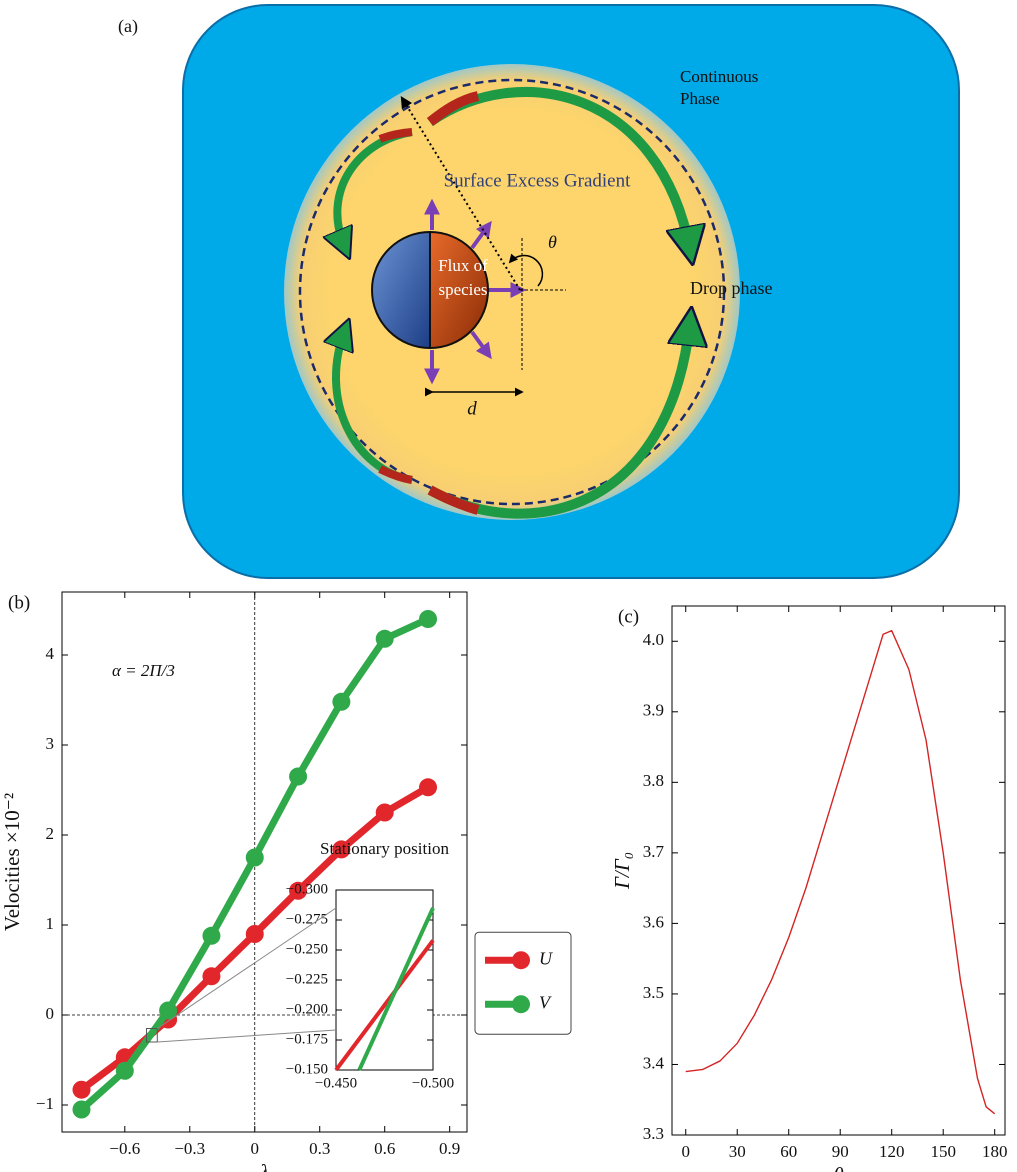 This screenshot has width=1017, height=1172. I want to click on continuous-phase-label: Continuous Phase, so click(719, 87).